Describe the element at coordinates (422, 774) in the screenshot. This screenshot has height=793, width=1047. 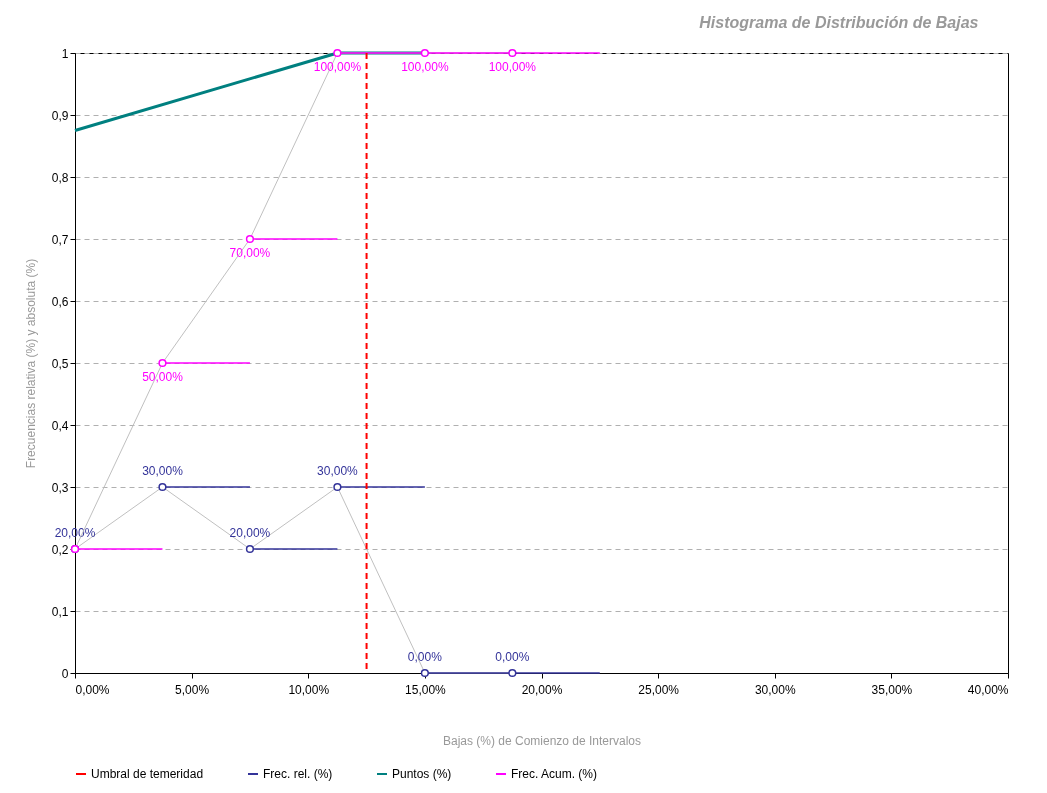
I see `legend-label: Puntos (%)` at that location.